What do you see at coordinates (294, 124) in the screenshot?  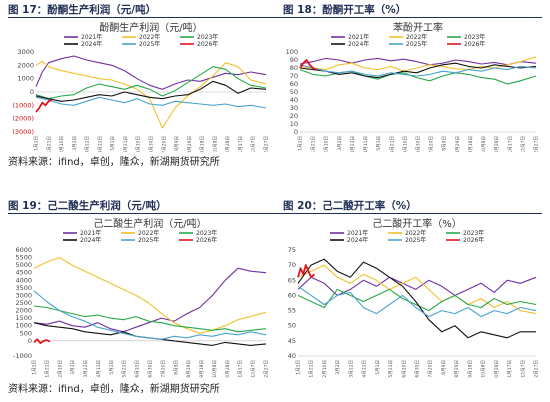 I see `y-tick-label: 10` at bounding box center [294, 124].